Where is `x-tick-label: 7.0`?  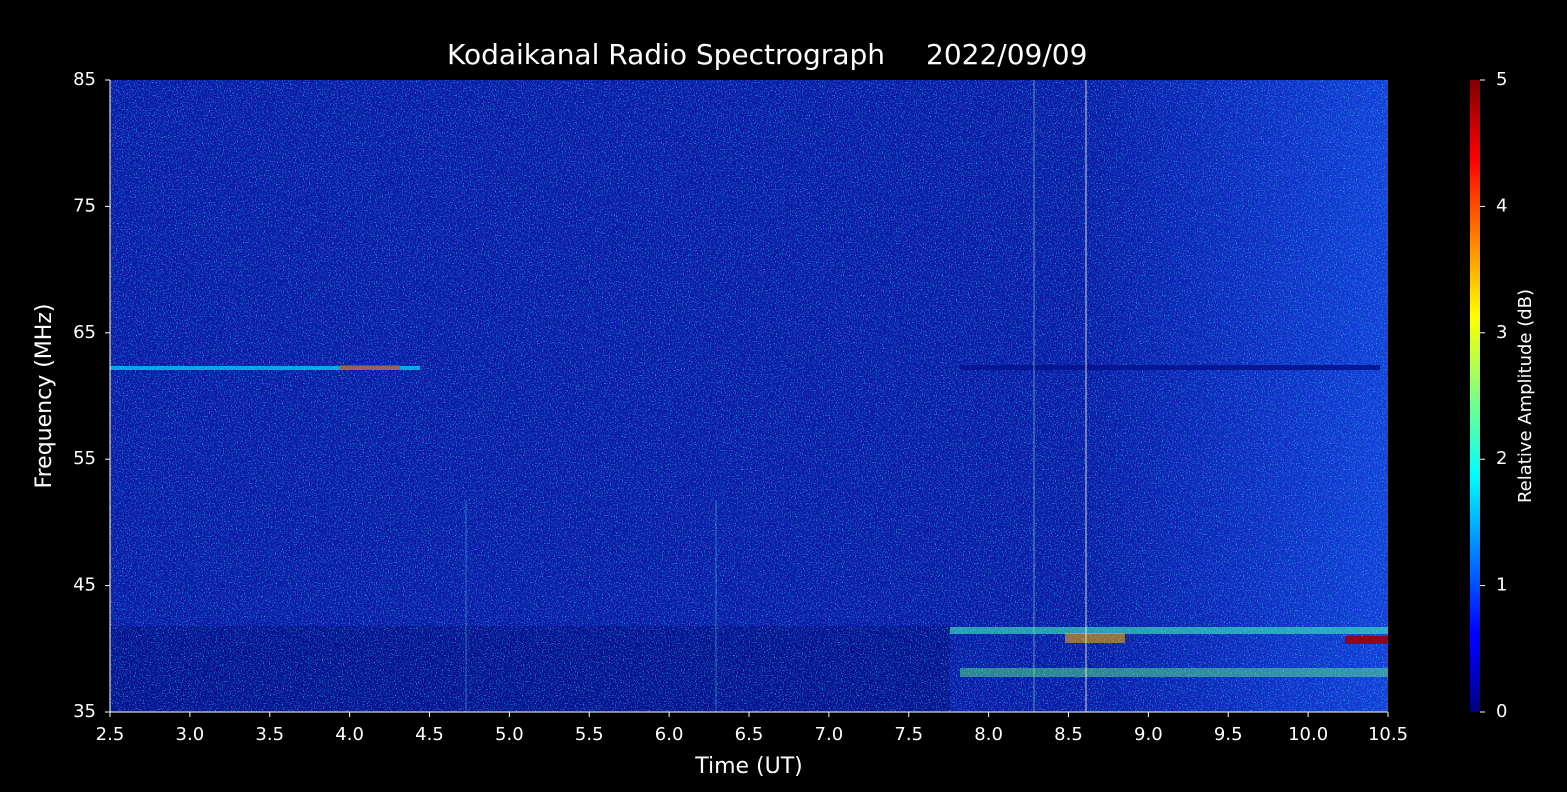
x-tick-label: 7.0 is located at coordinates (829, 734).